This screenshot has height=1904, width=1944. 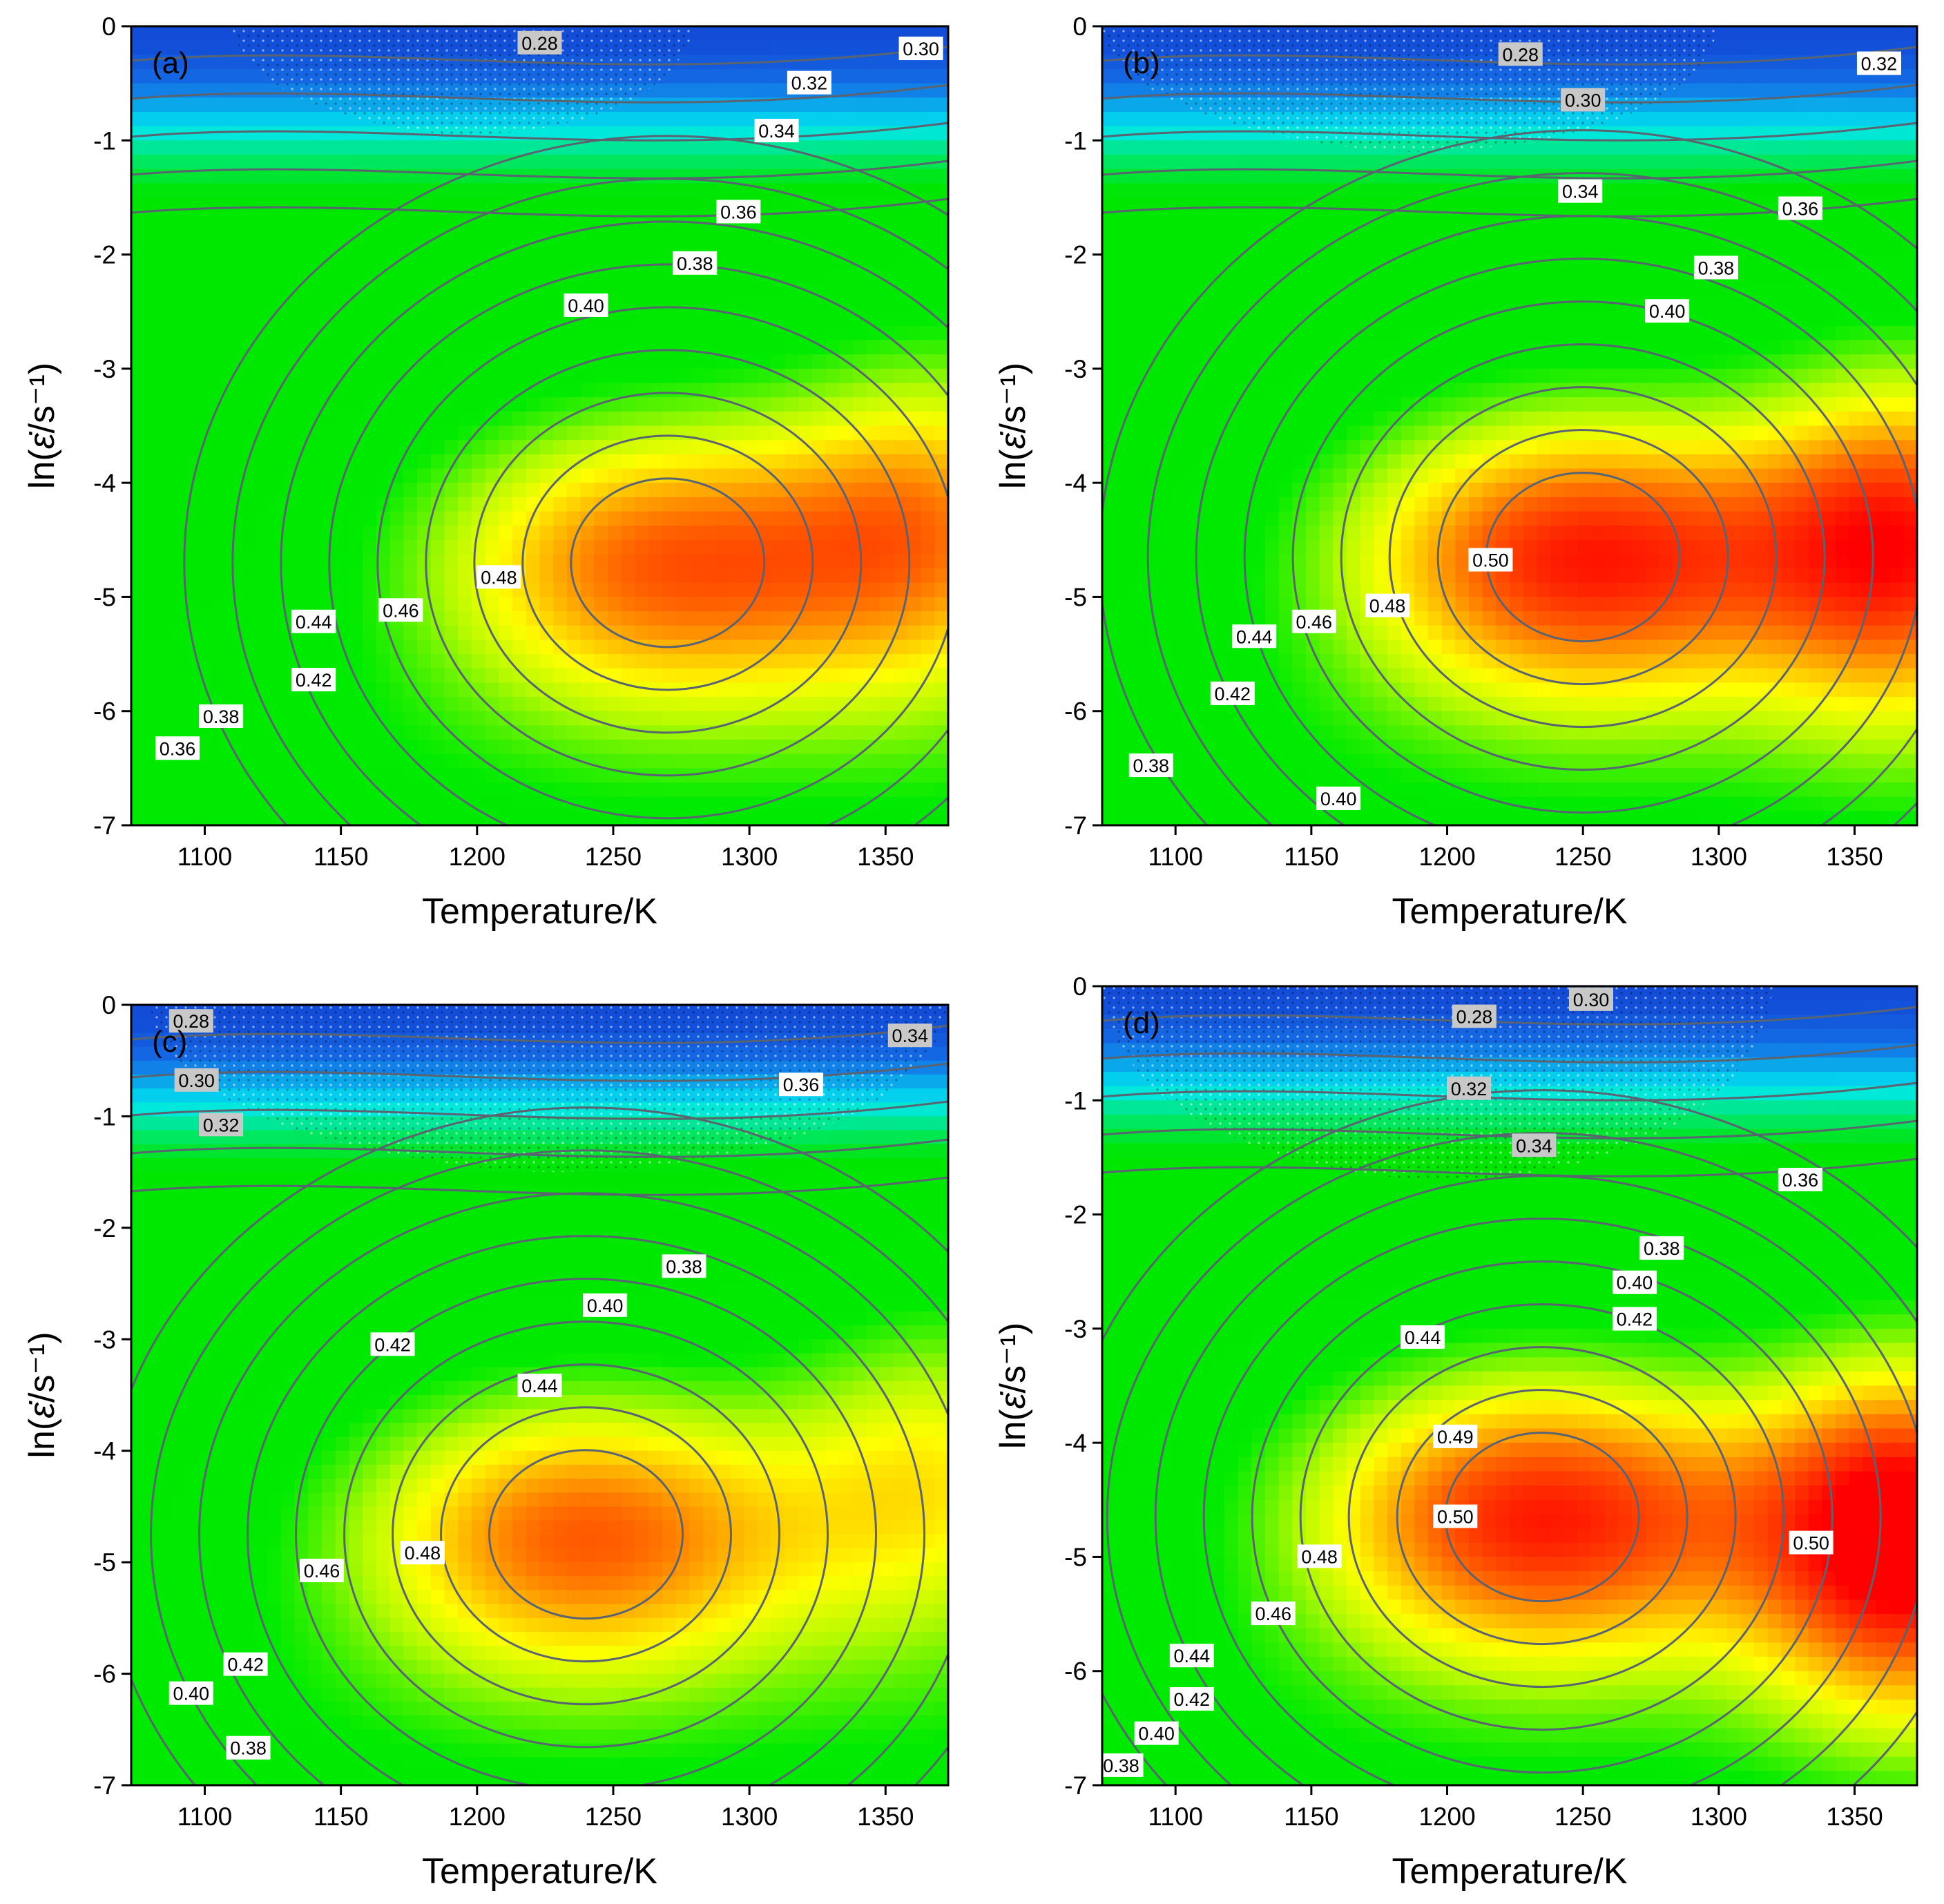 What do you see at coordinates (921, 49) in the screenshot?
I see `contour-label-text: 0.30` at bounding box center [921, 49].